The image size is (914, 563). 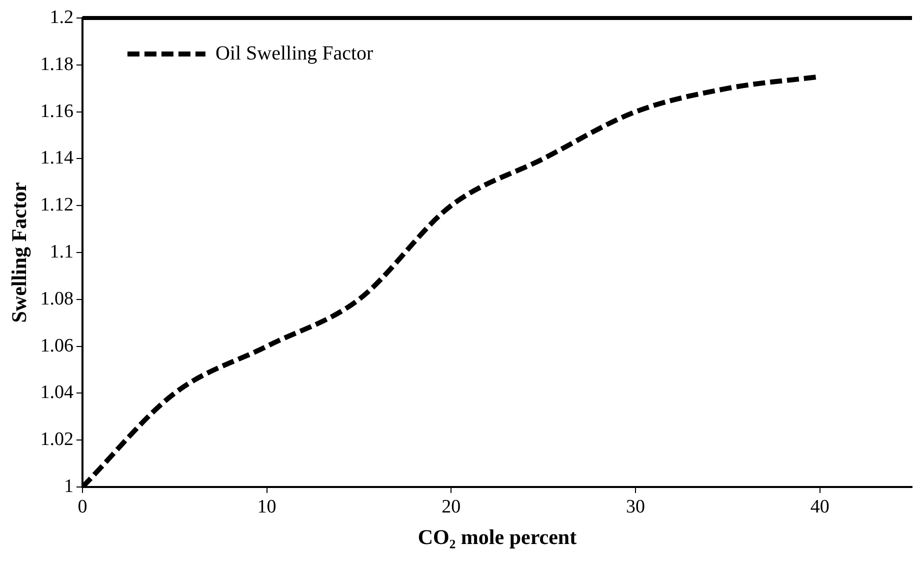 I want to click on x-tick-label: 0, so click(x=83, y=507).